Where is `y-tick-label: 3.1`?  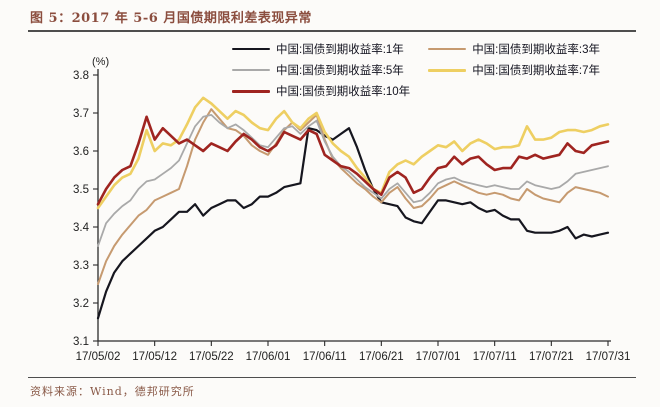 y-tick-label: 3.1 is located at coordinates (81, 342).